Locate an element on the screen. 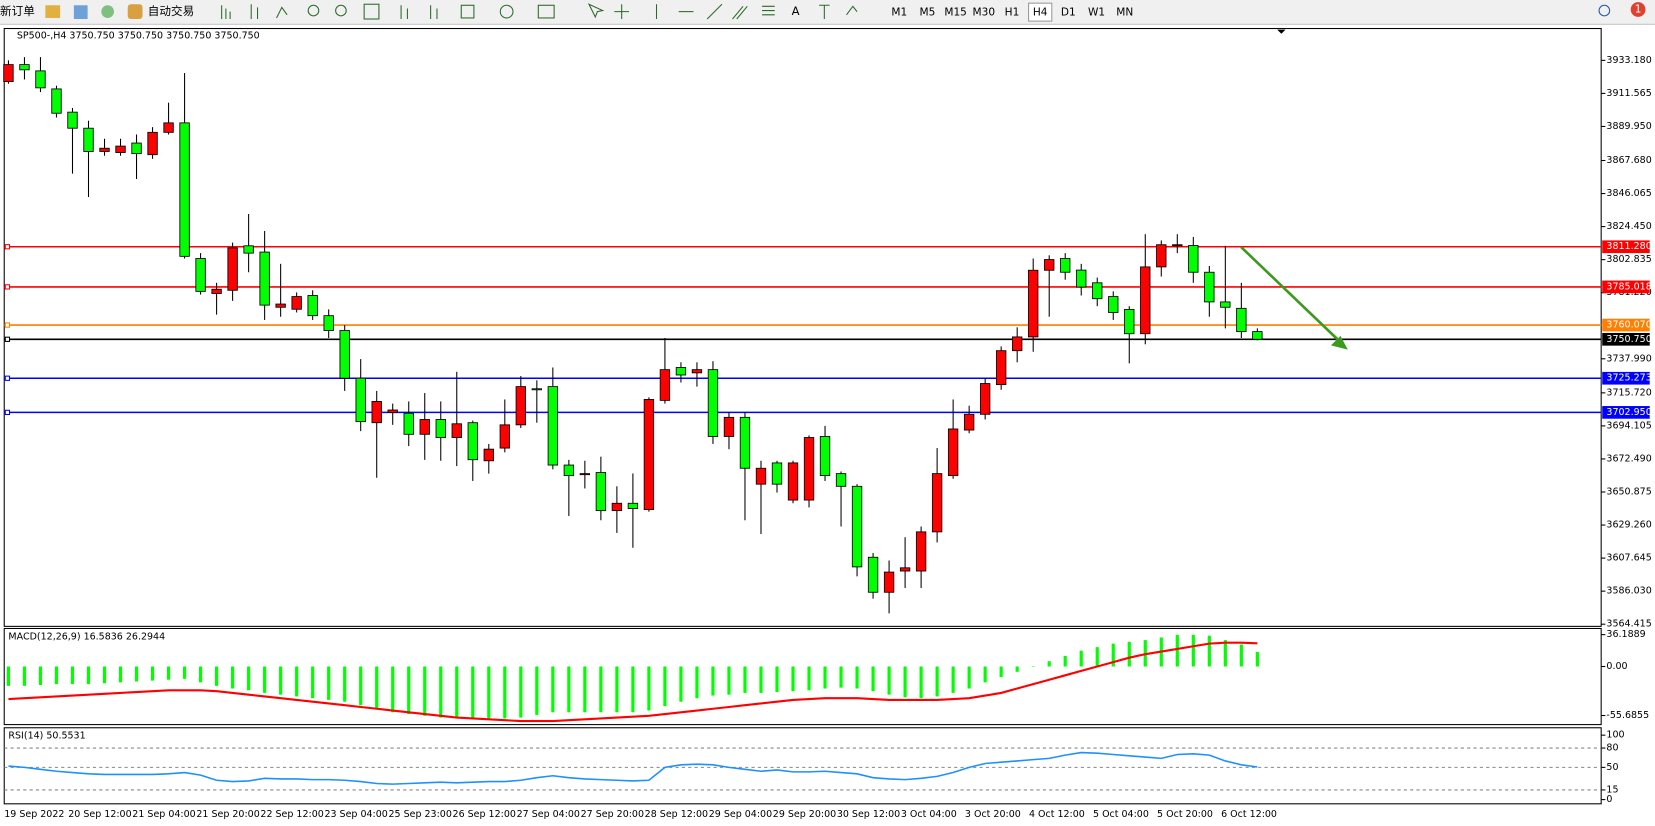 Image resolution: width=1655 pixels, height=826 pixels. x-tick-label: 27 Sep 04:00 is located at coordinates (548, 814).